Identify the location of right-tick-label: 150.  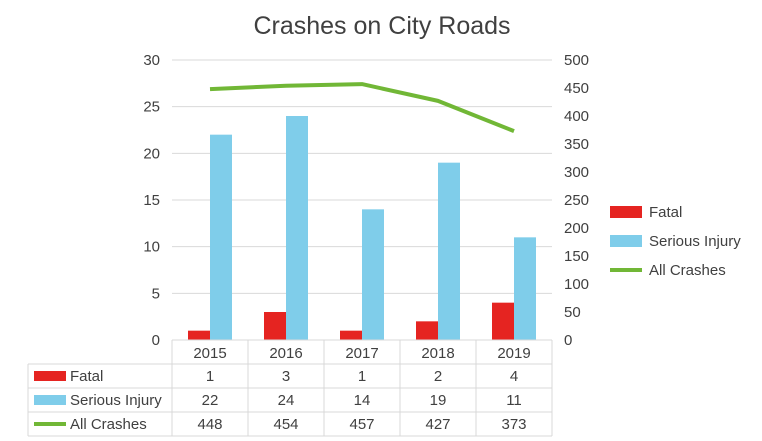
(576, 256).